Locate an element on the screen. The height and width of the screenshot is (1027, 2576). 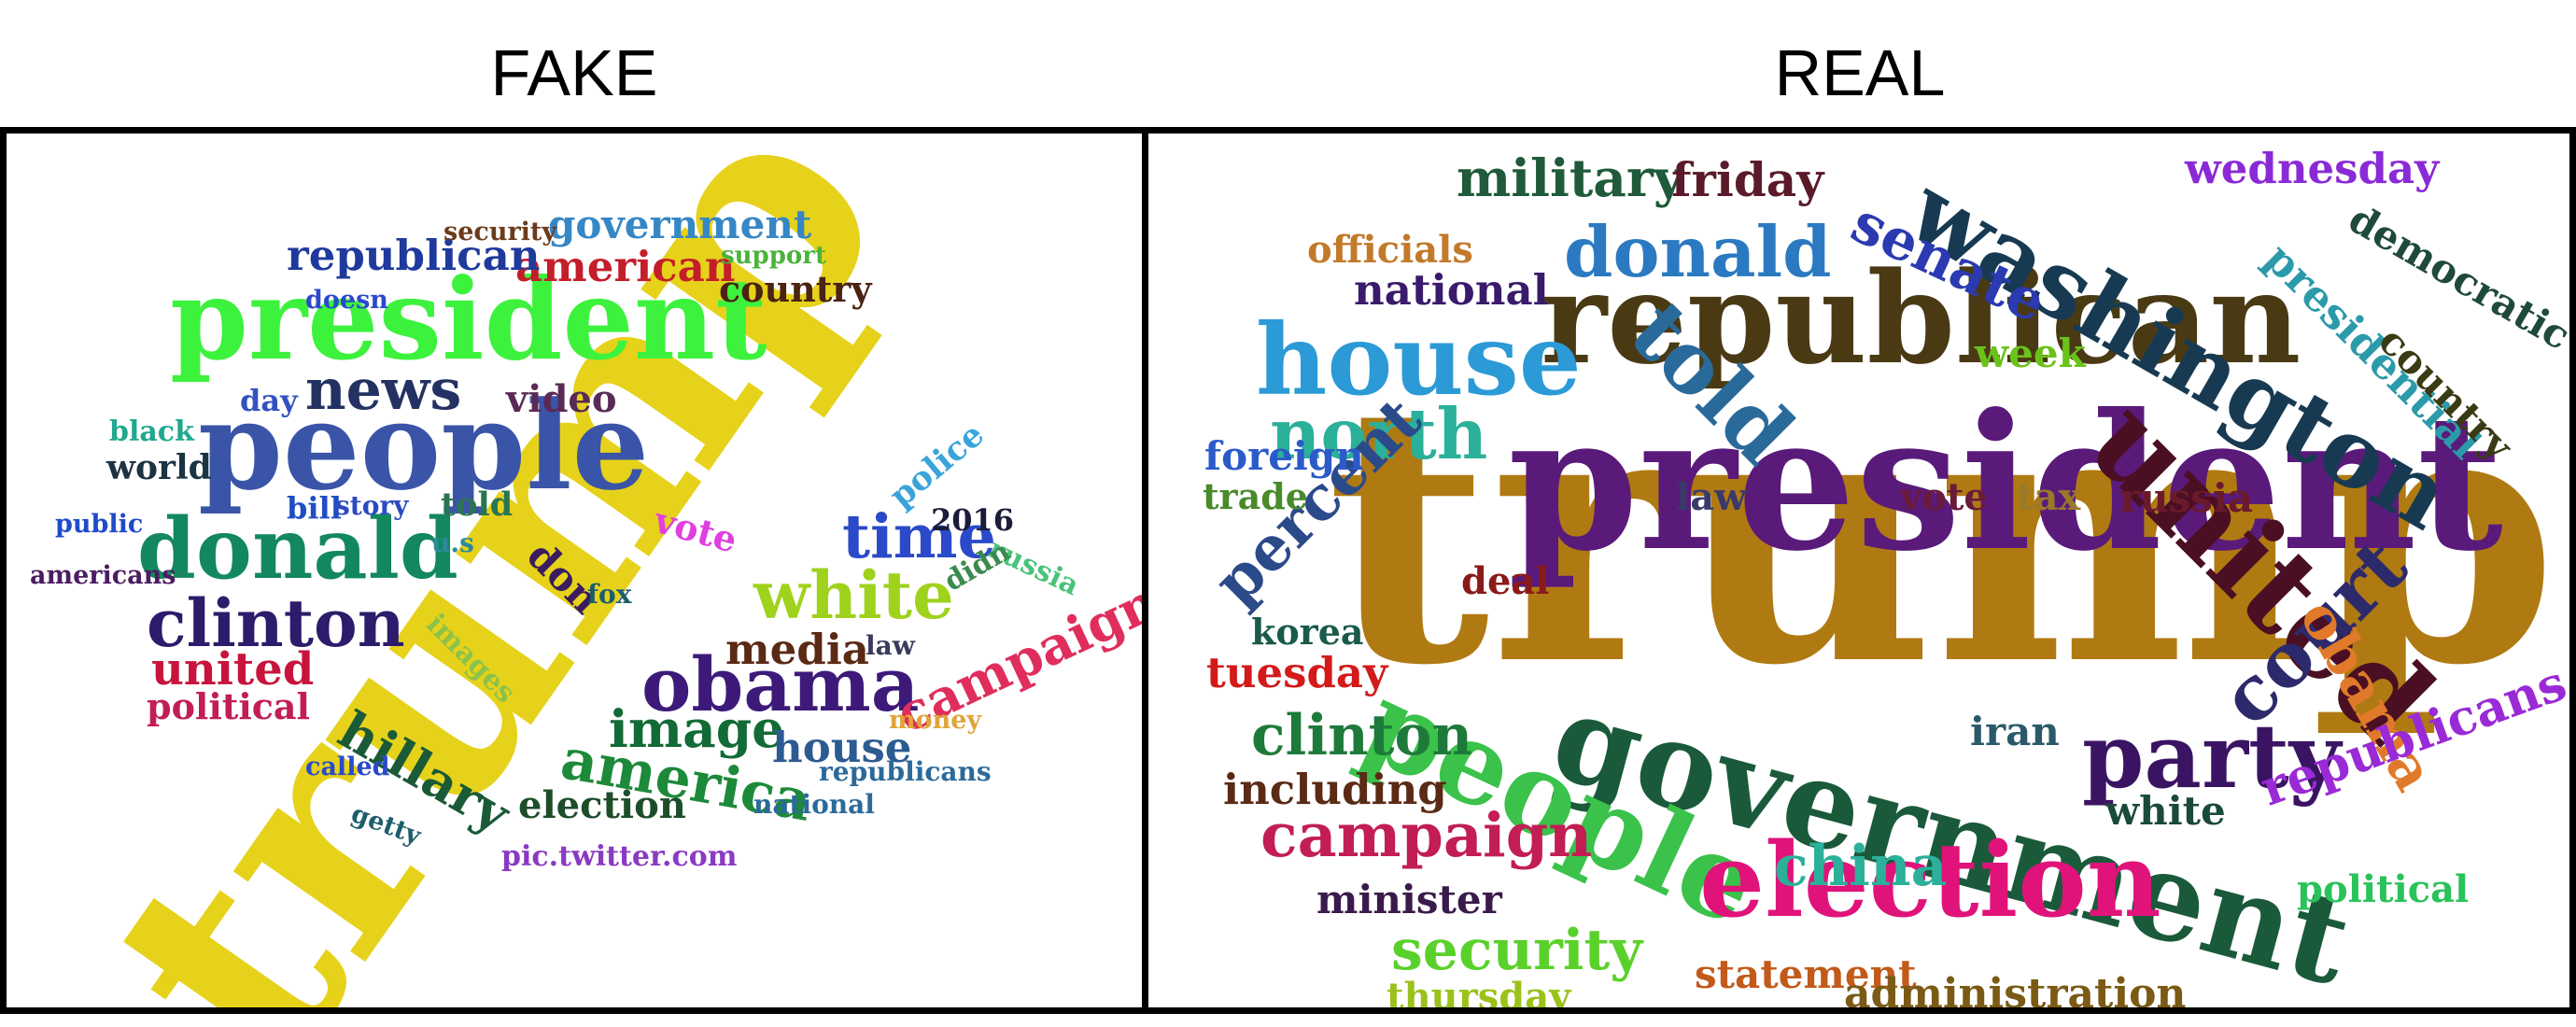
word-russia: russia is located at coordinates (2186, 498).